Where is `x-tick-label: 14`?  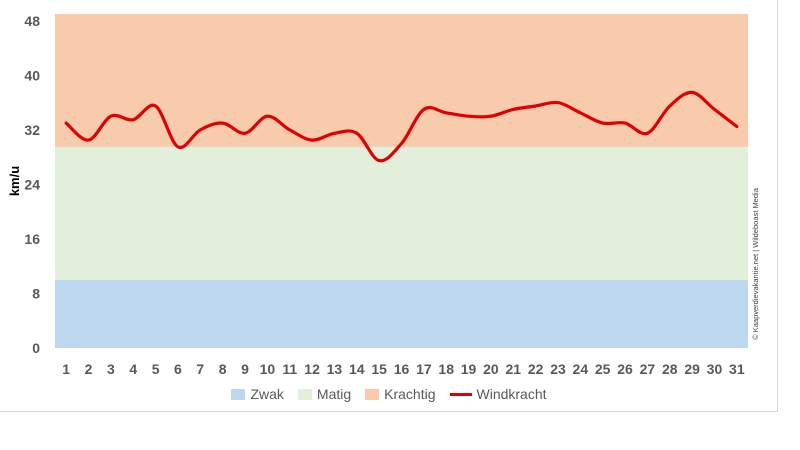 x-tick-label: 14 is located at coordinates (357, 369).